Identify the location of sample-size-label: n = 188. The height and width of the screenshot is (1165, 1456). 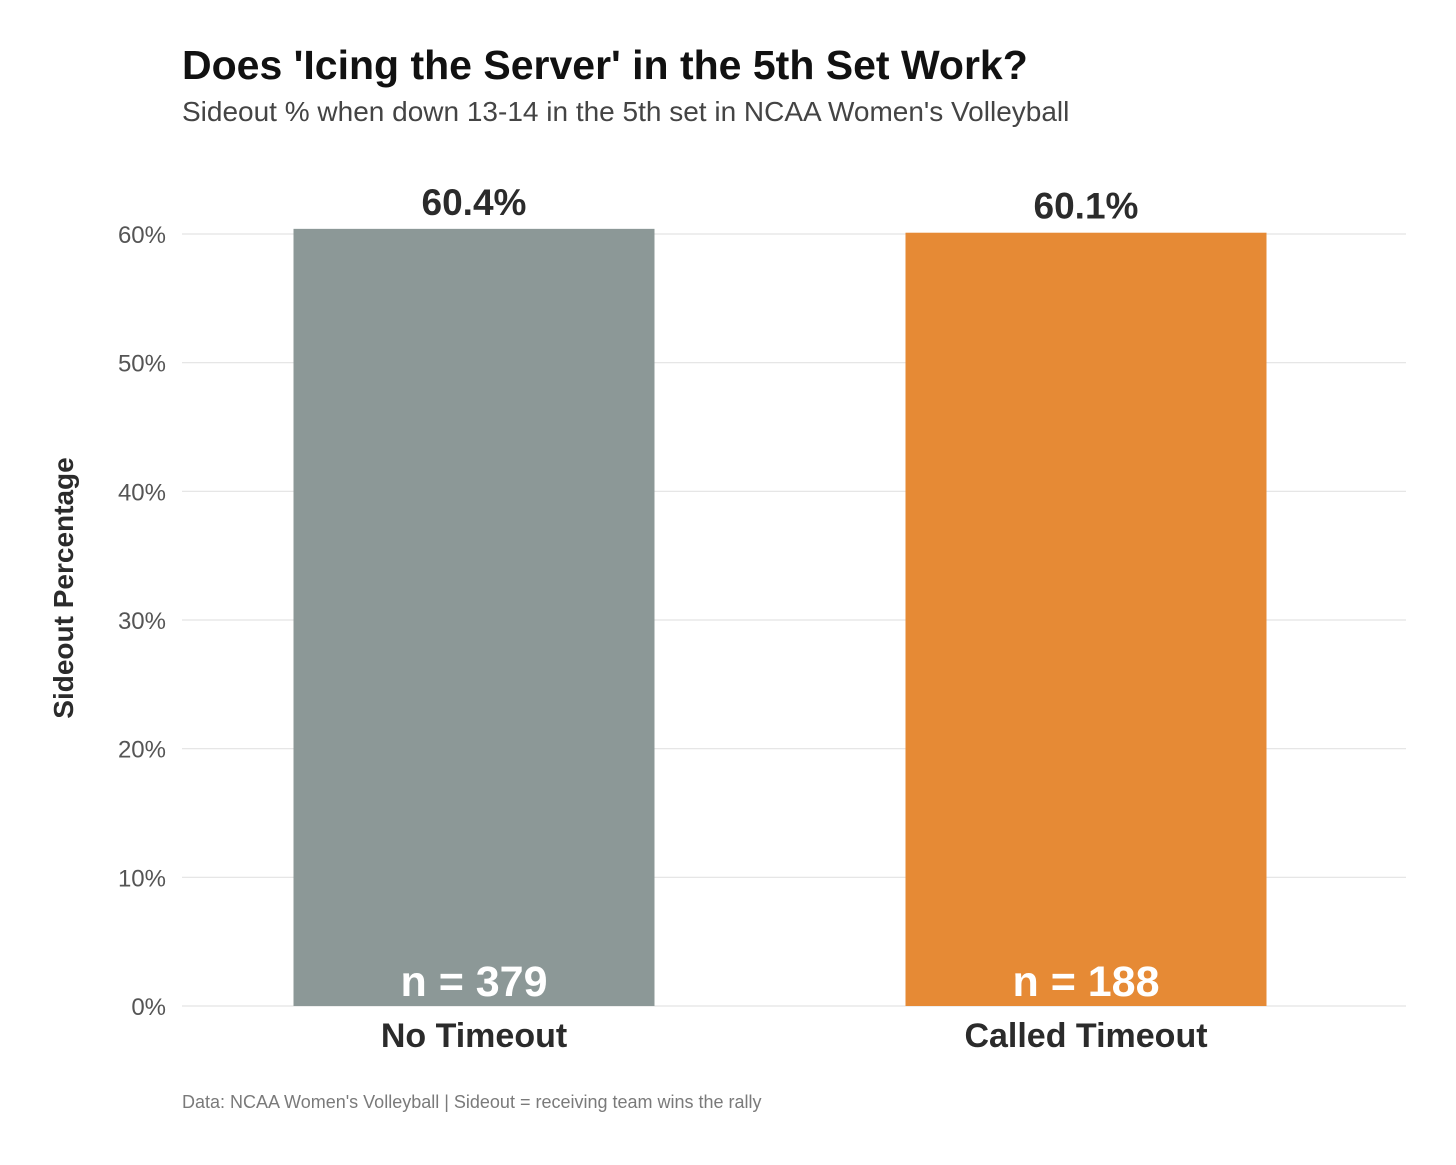
(1085, 982).